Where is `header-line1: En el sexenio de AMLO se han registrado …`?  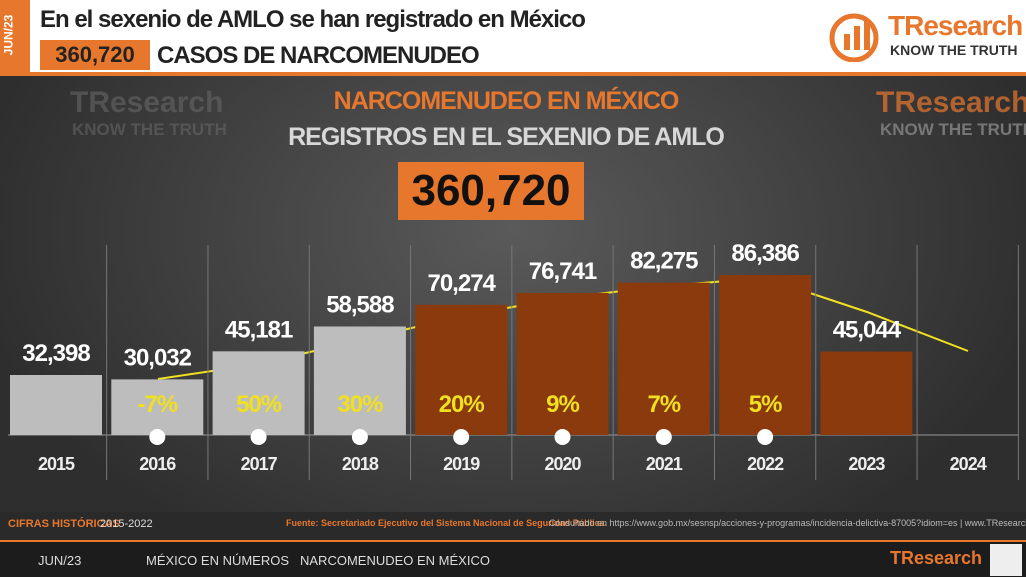 header-line1: En el sexenio de AMLO se han registrado … is located at coordinates (313, 19).